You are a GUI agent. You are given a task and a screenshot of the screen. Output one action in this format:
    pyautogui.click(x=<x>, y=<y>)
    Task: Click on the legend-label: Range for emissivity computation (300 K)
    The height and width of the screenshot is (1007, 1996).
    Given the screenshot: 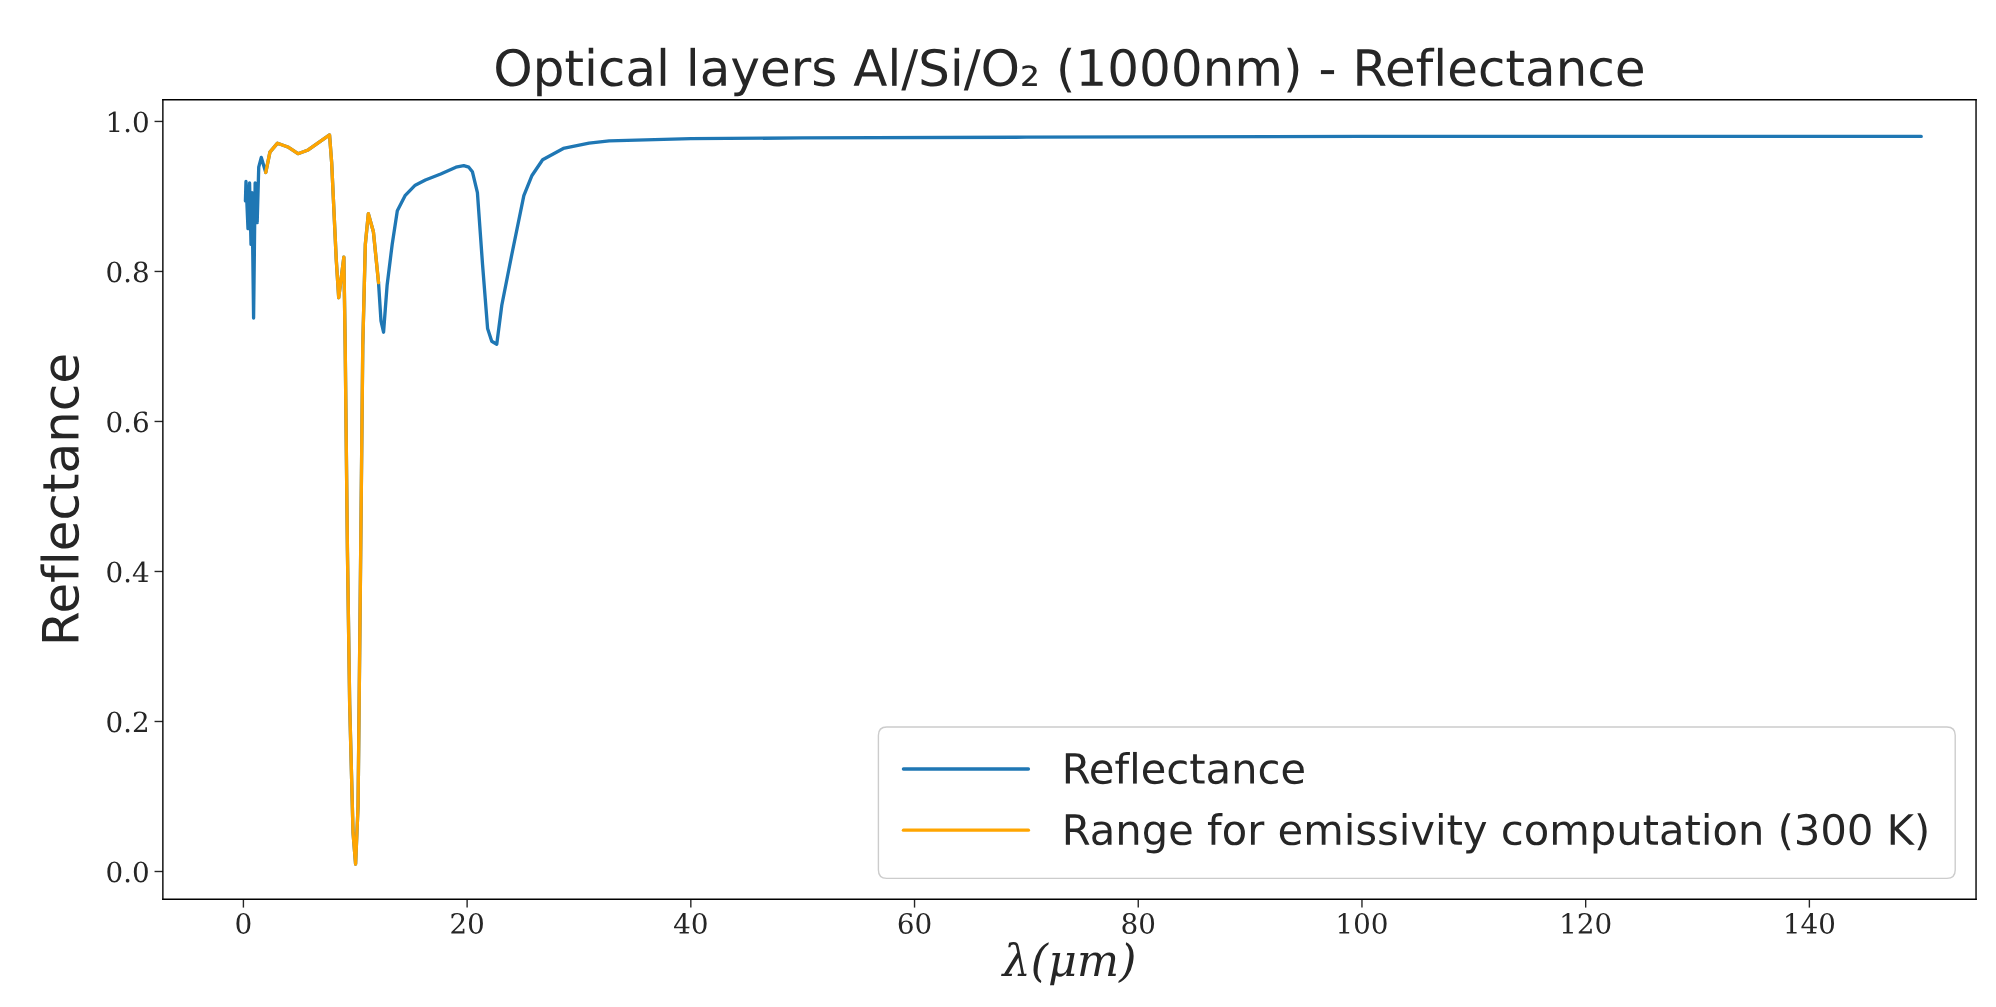 What is the action you would take?
    pyautogui.click(x=1496, y=833)
    